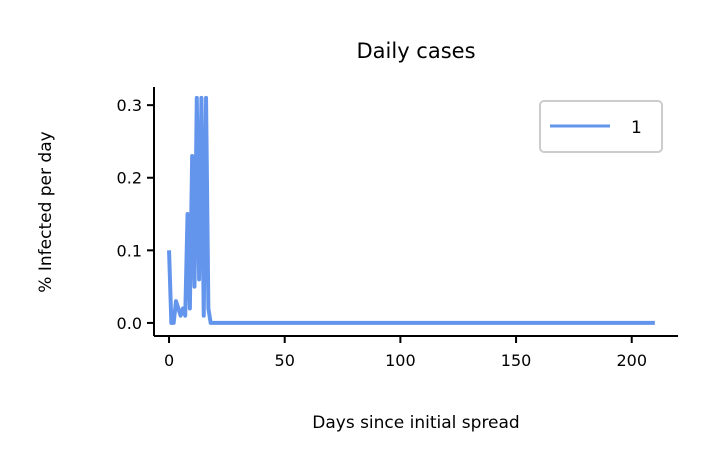 This screenshot has width=708, height=472. I want to click on y-tick-label: 0.3, so click(129, 105).